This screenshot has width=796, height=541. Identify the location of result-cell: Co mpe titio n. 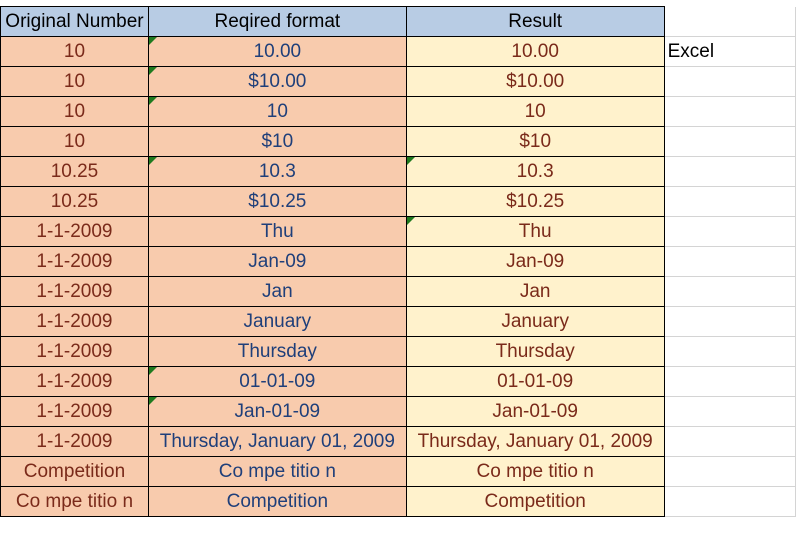
(535, 471).